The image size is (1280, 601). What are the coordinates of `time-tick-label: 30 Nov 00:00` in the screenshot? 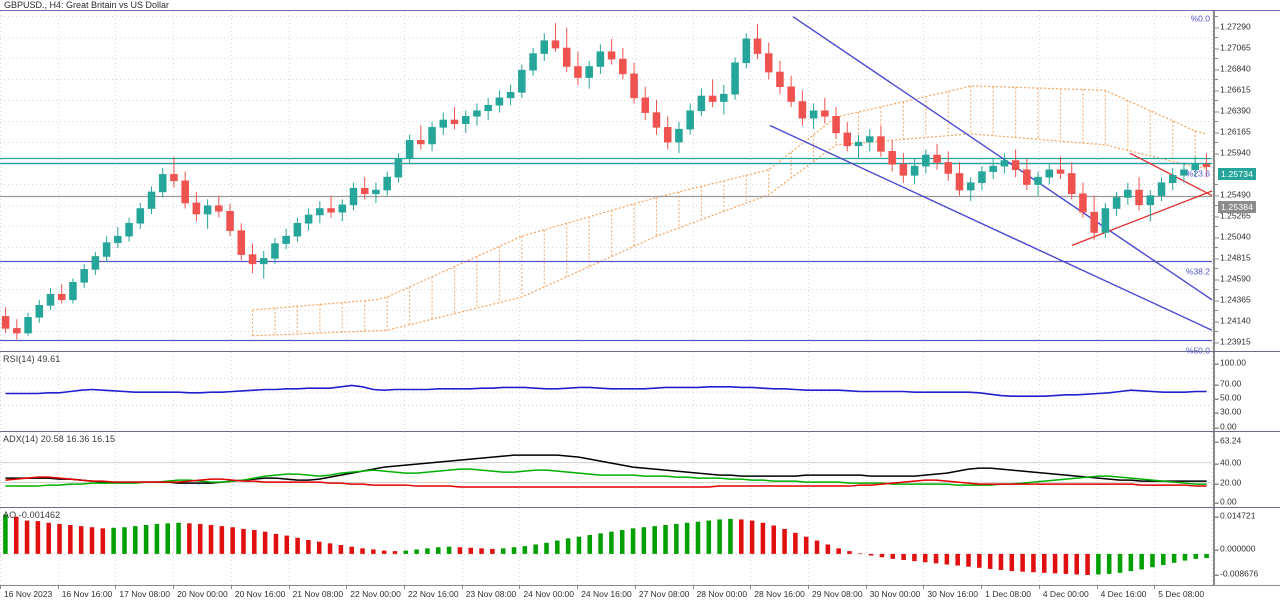 It's located at (893, 592).